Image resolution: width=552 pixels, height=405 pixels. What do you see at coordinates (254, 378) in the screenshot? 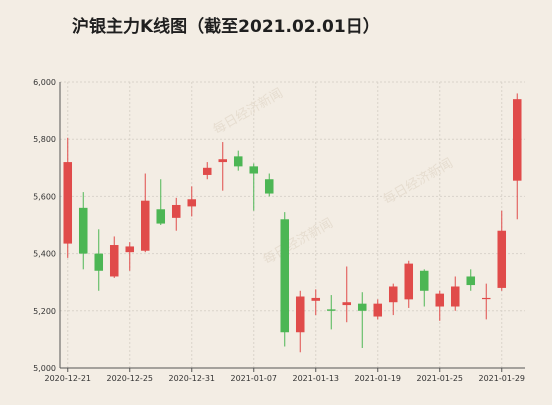
I see `x-tick-label: 2021-01-07` at bounding box center [254, 378].